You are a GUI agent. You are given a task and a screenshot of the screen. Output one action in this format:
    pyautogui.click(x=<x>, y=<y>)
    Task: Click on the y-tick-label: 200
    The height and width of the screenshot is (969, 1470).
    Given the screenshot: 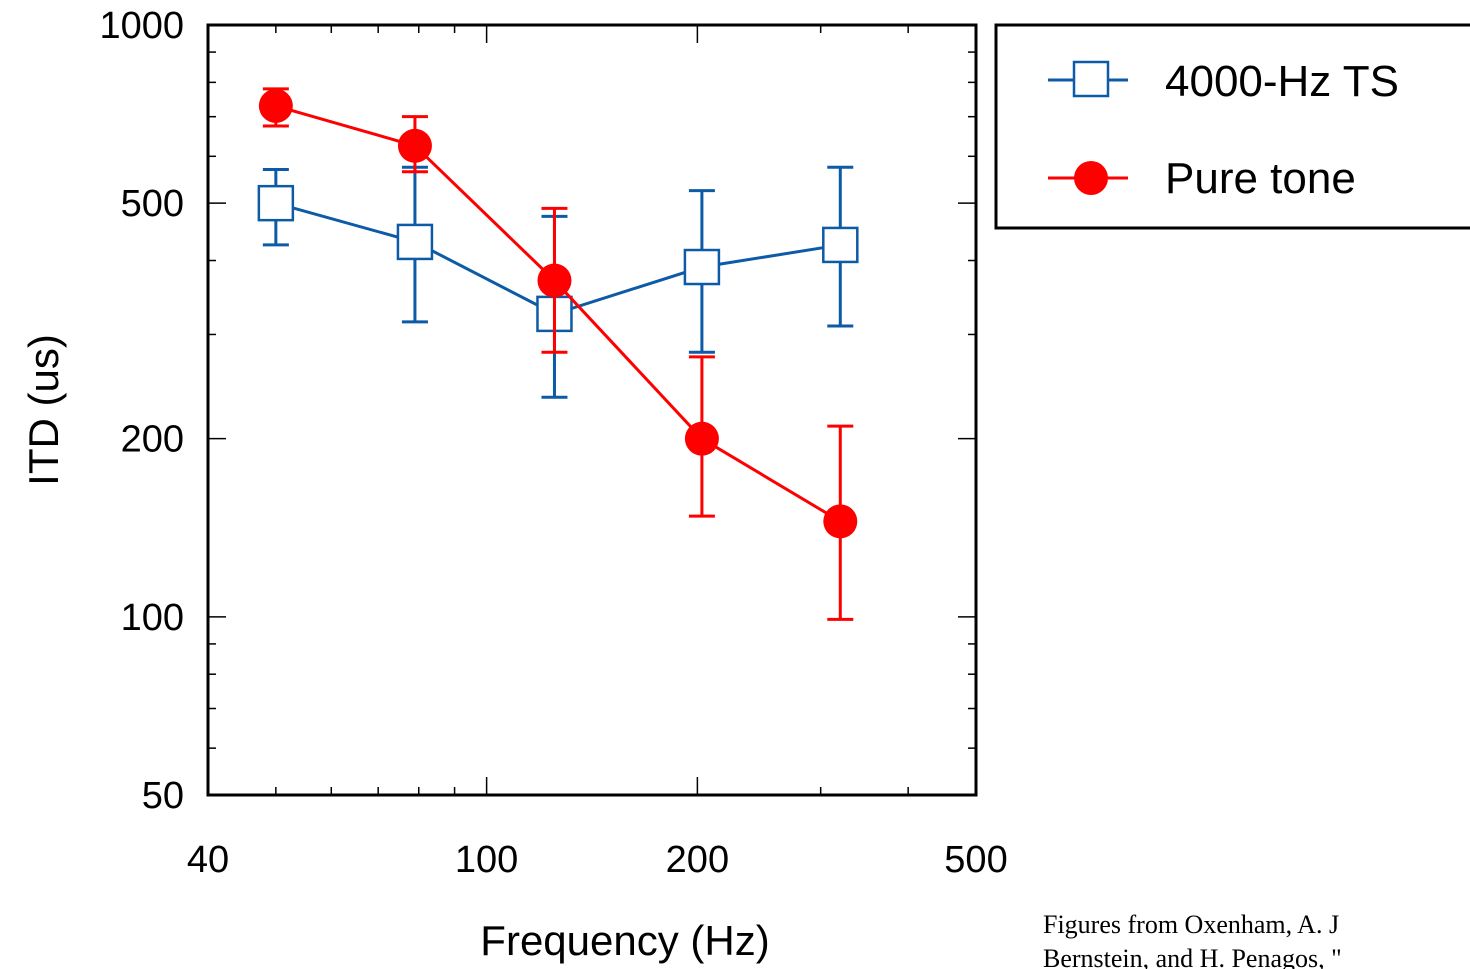 What is the action you would take?
    pyautogui.click(x=152, y=440)
    